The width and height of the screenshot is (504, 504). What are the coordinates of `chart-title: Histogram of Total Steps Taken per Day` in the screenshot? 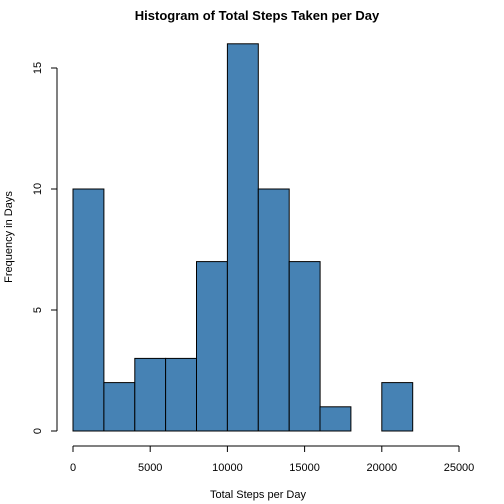 It's located at (257, 15).